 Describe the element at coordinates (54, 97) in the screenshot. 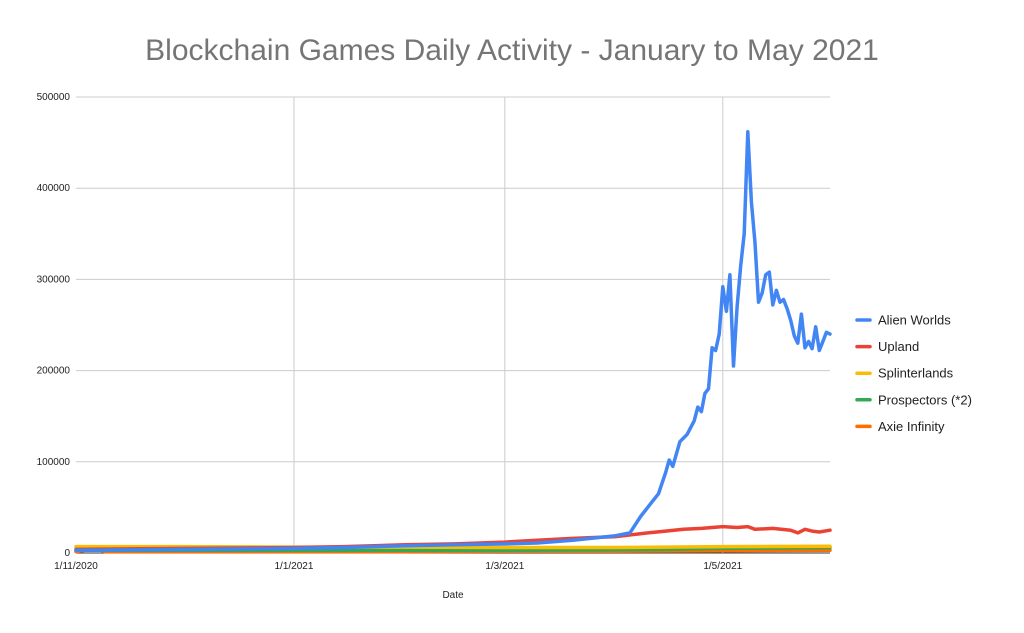

I see `y-tick-label: 500000` at that location.